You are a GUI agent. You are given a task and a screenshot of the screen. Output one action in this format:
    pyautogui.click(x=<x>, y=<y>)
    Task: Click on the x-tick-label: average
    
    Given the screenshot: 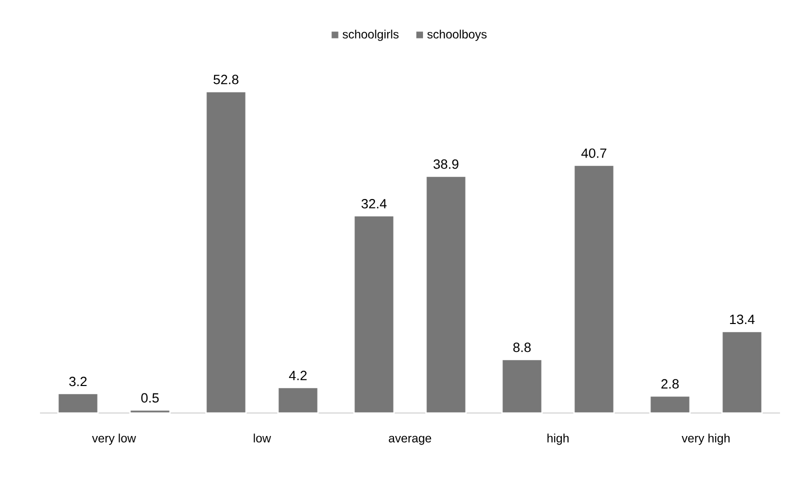 What is the action you would take?
    pyautogui.click(x=410, y=440)
    